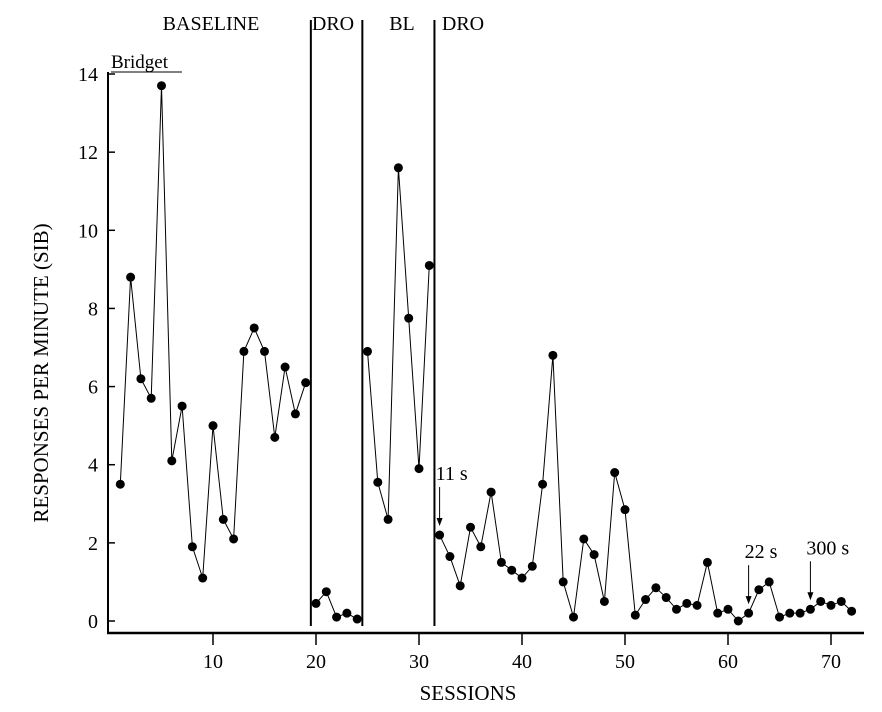  What do you see at coordinates (93, 466) in the screenshot?
I see `y-tick-label: 4` at bounding box center [93, 466].